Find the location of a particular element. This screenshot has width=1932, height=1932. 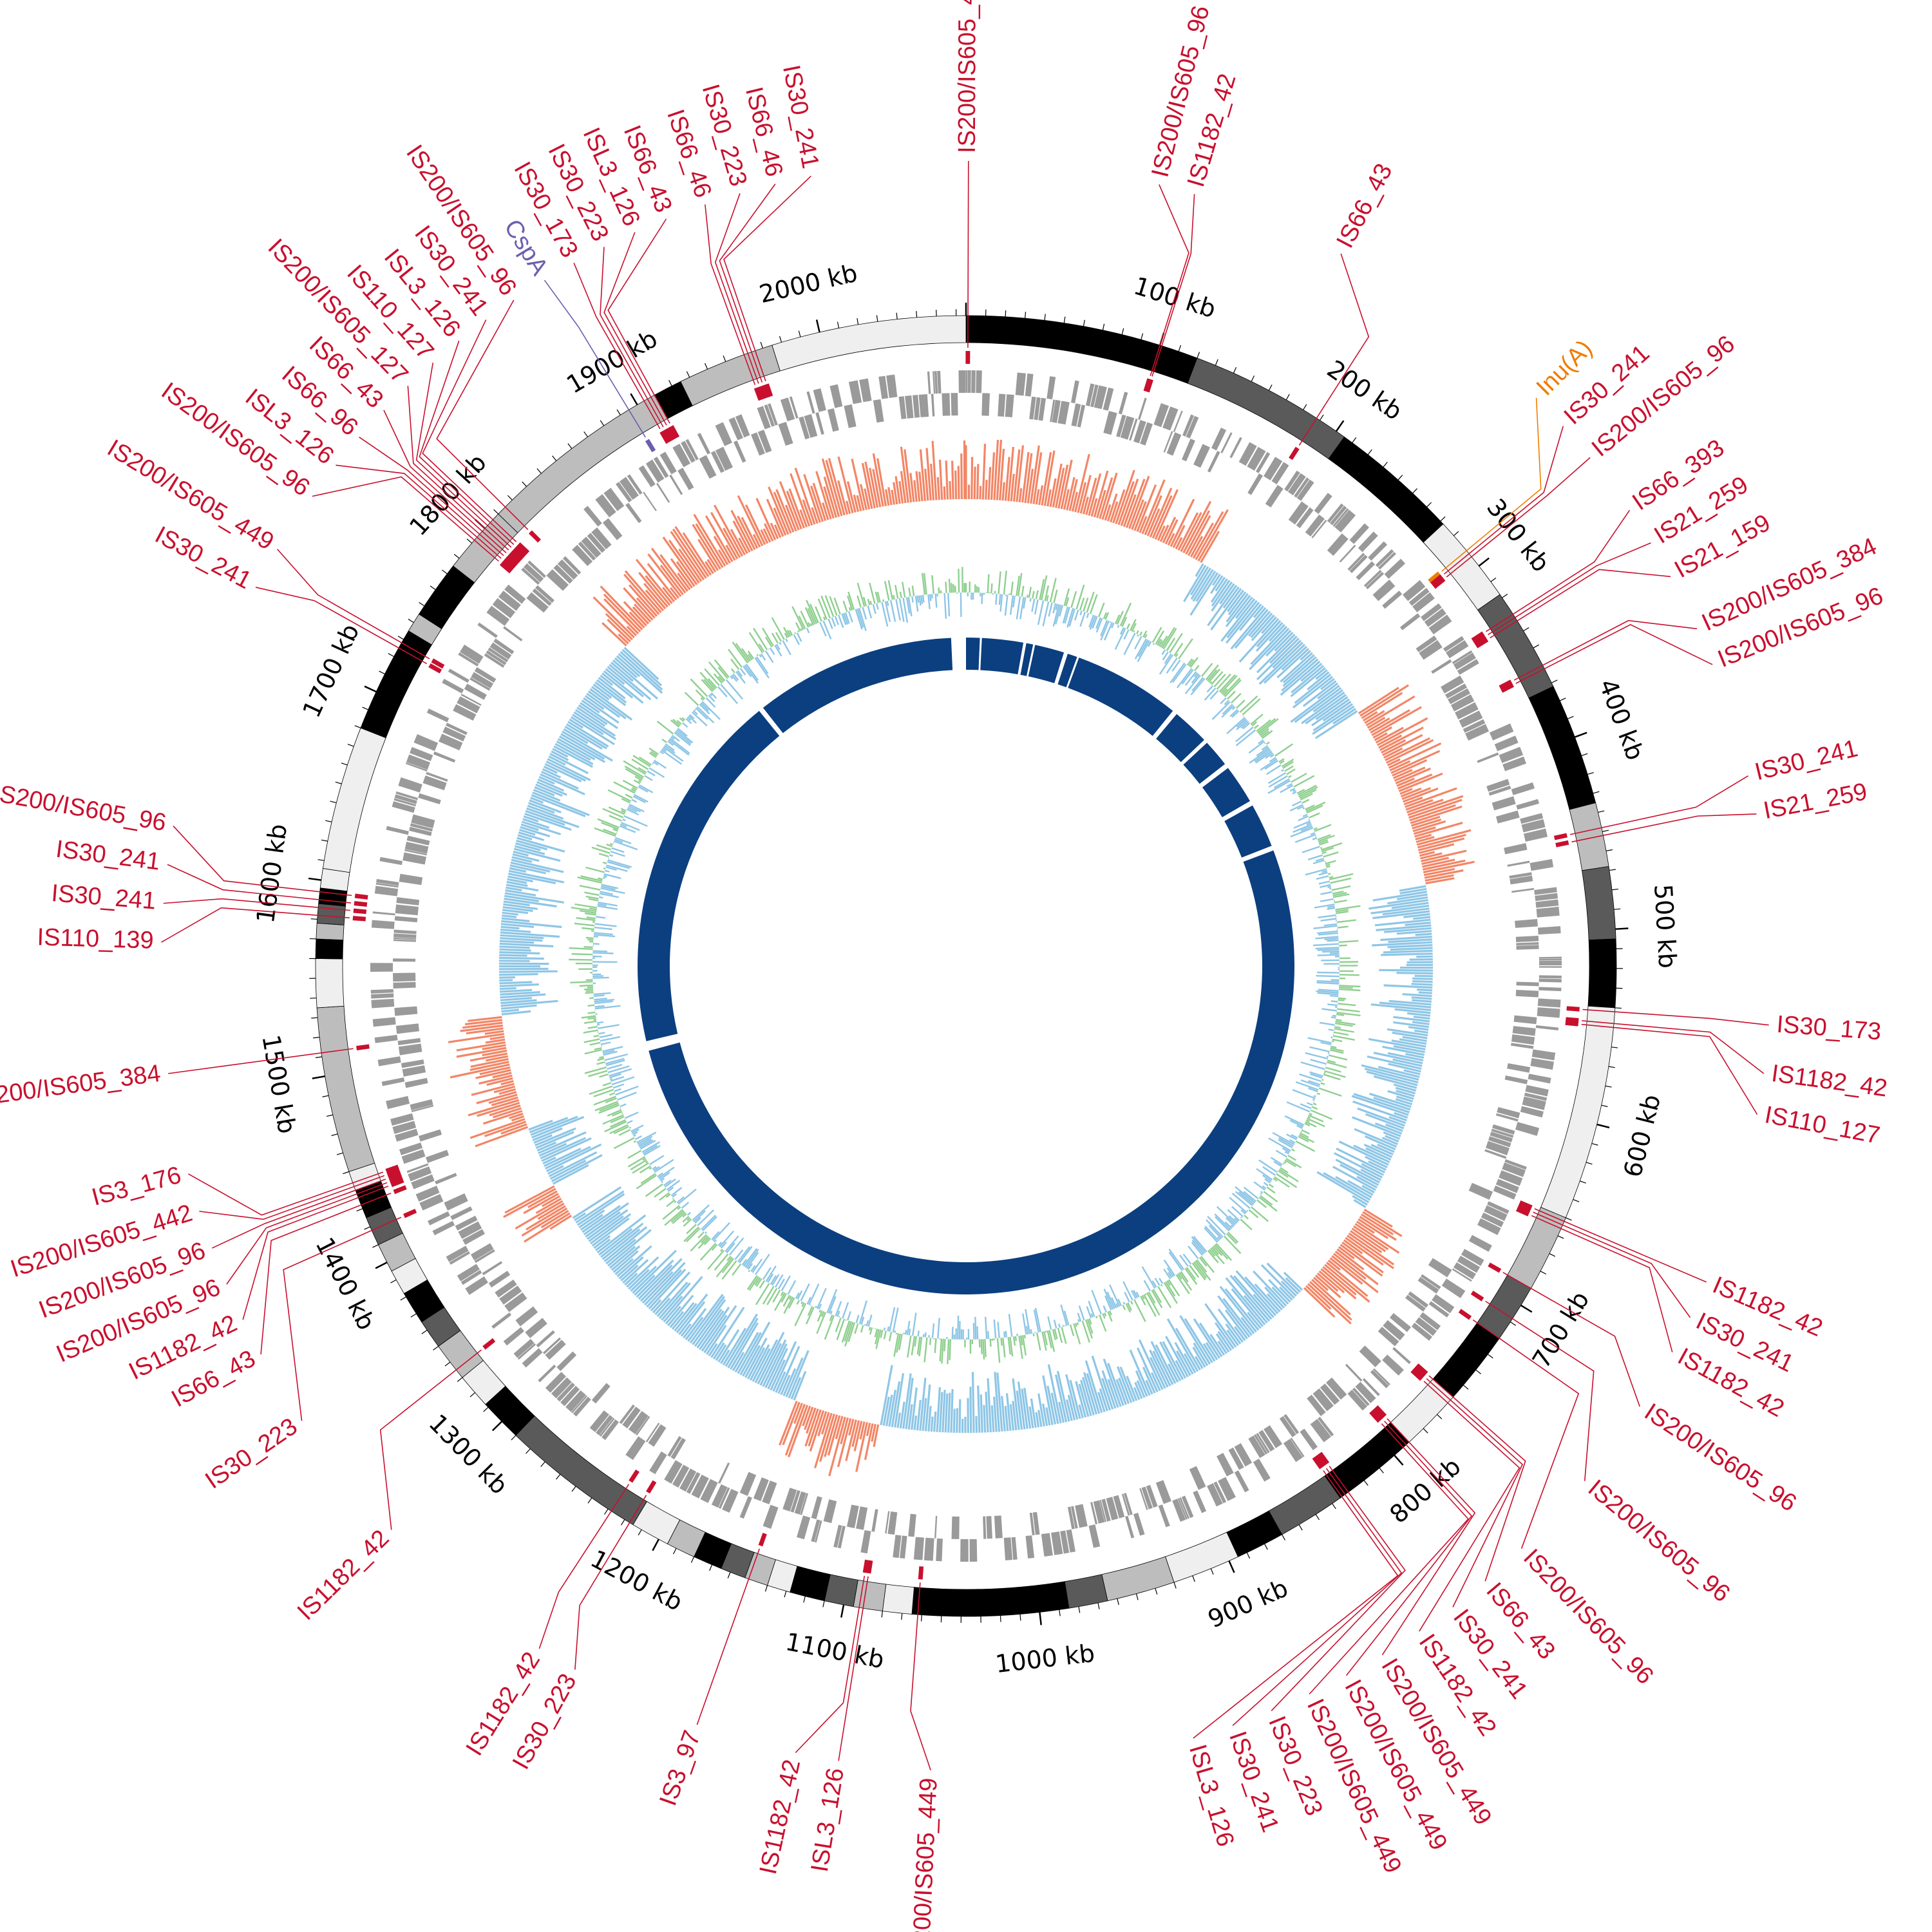

contig-segment is located at coordinates (354, 800).